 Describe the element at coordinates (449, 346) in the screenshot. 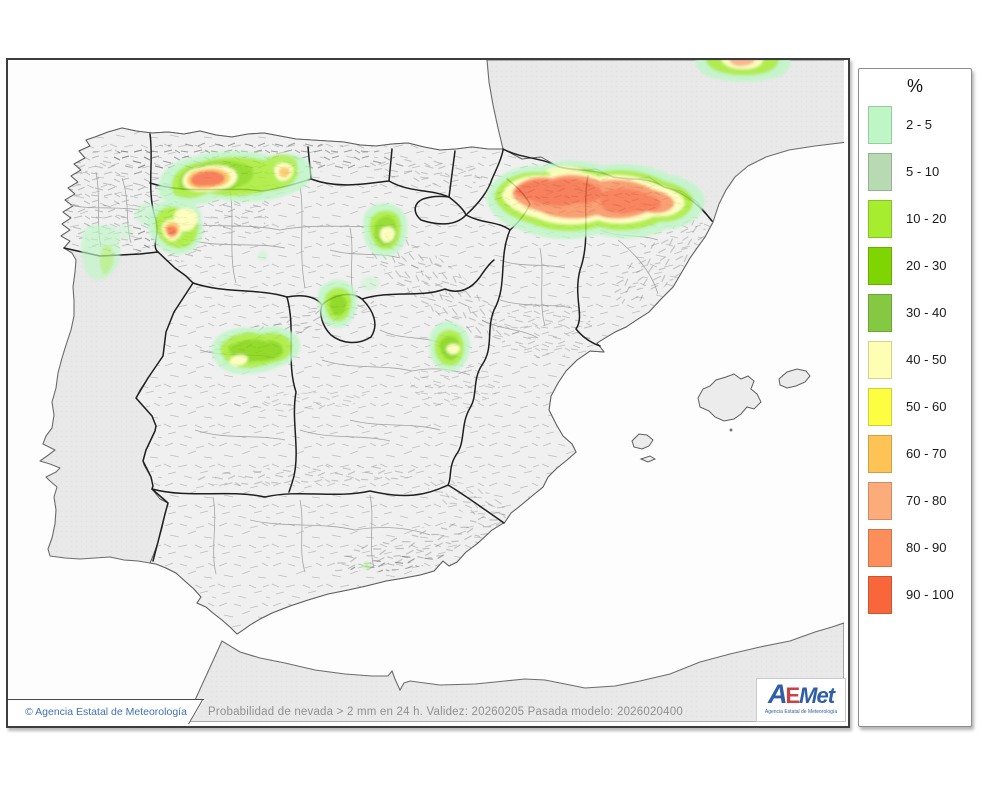

I see `prob-blob-javalambre` at that location.